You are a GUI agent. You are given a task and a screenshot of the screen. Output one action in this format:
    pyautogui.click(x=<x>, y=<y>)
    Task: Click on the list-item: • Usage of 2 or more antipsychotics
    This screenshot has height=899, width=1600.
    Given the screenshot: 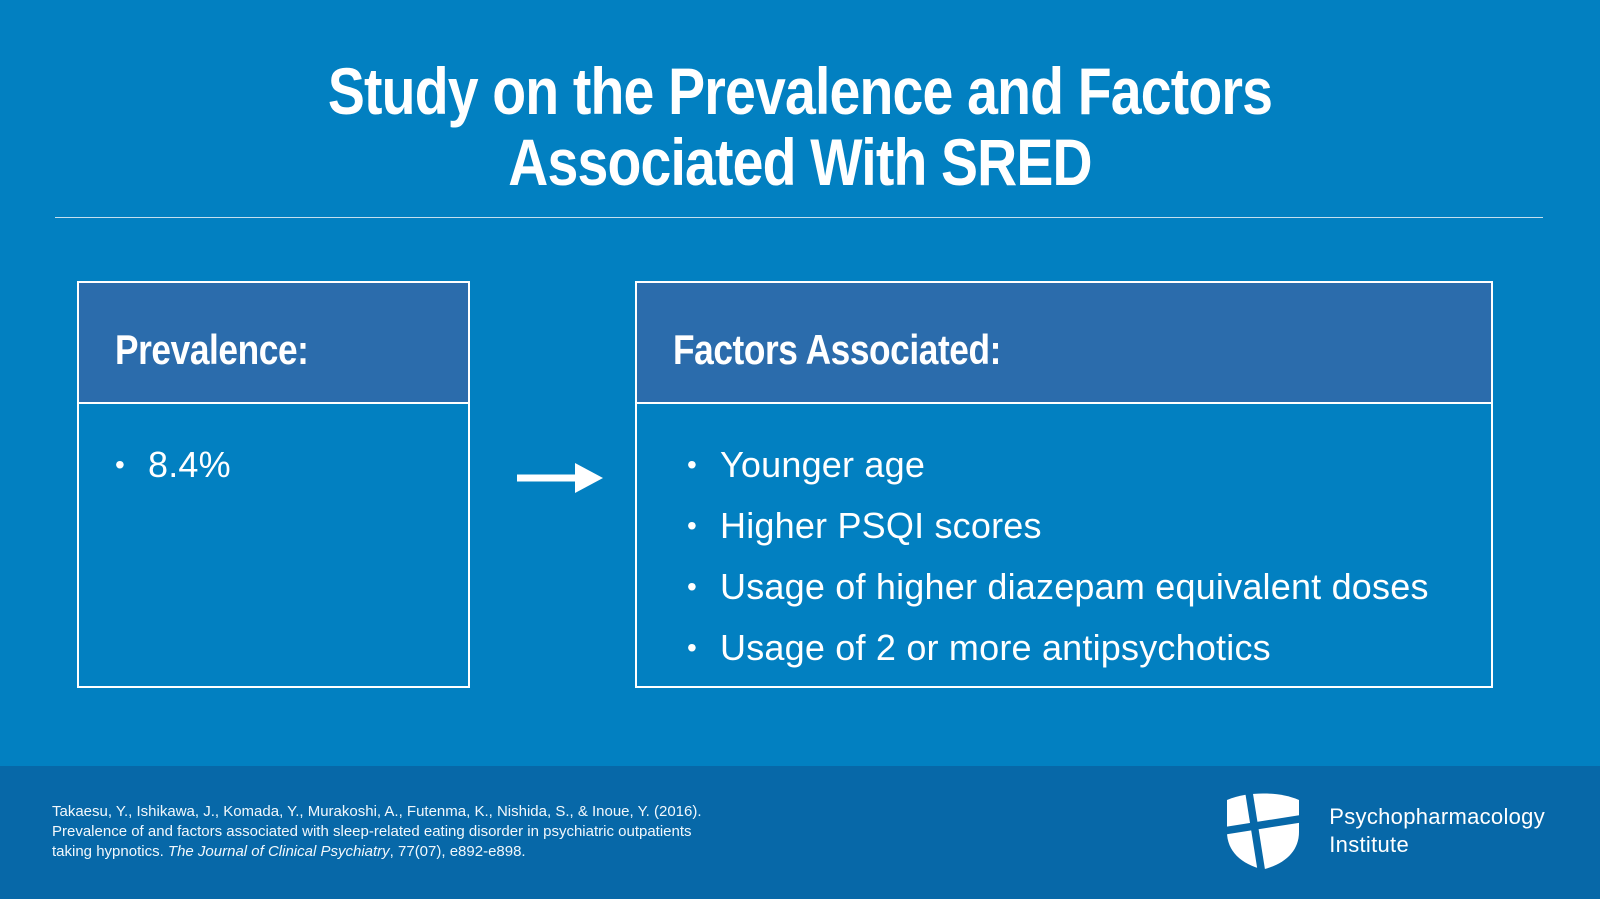 What is the action you would take?
    pyautogui.click(x=1089, y=647)
    